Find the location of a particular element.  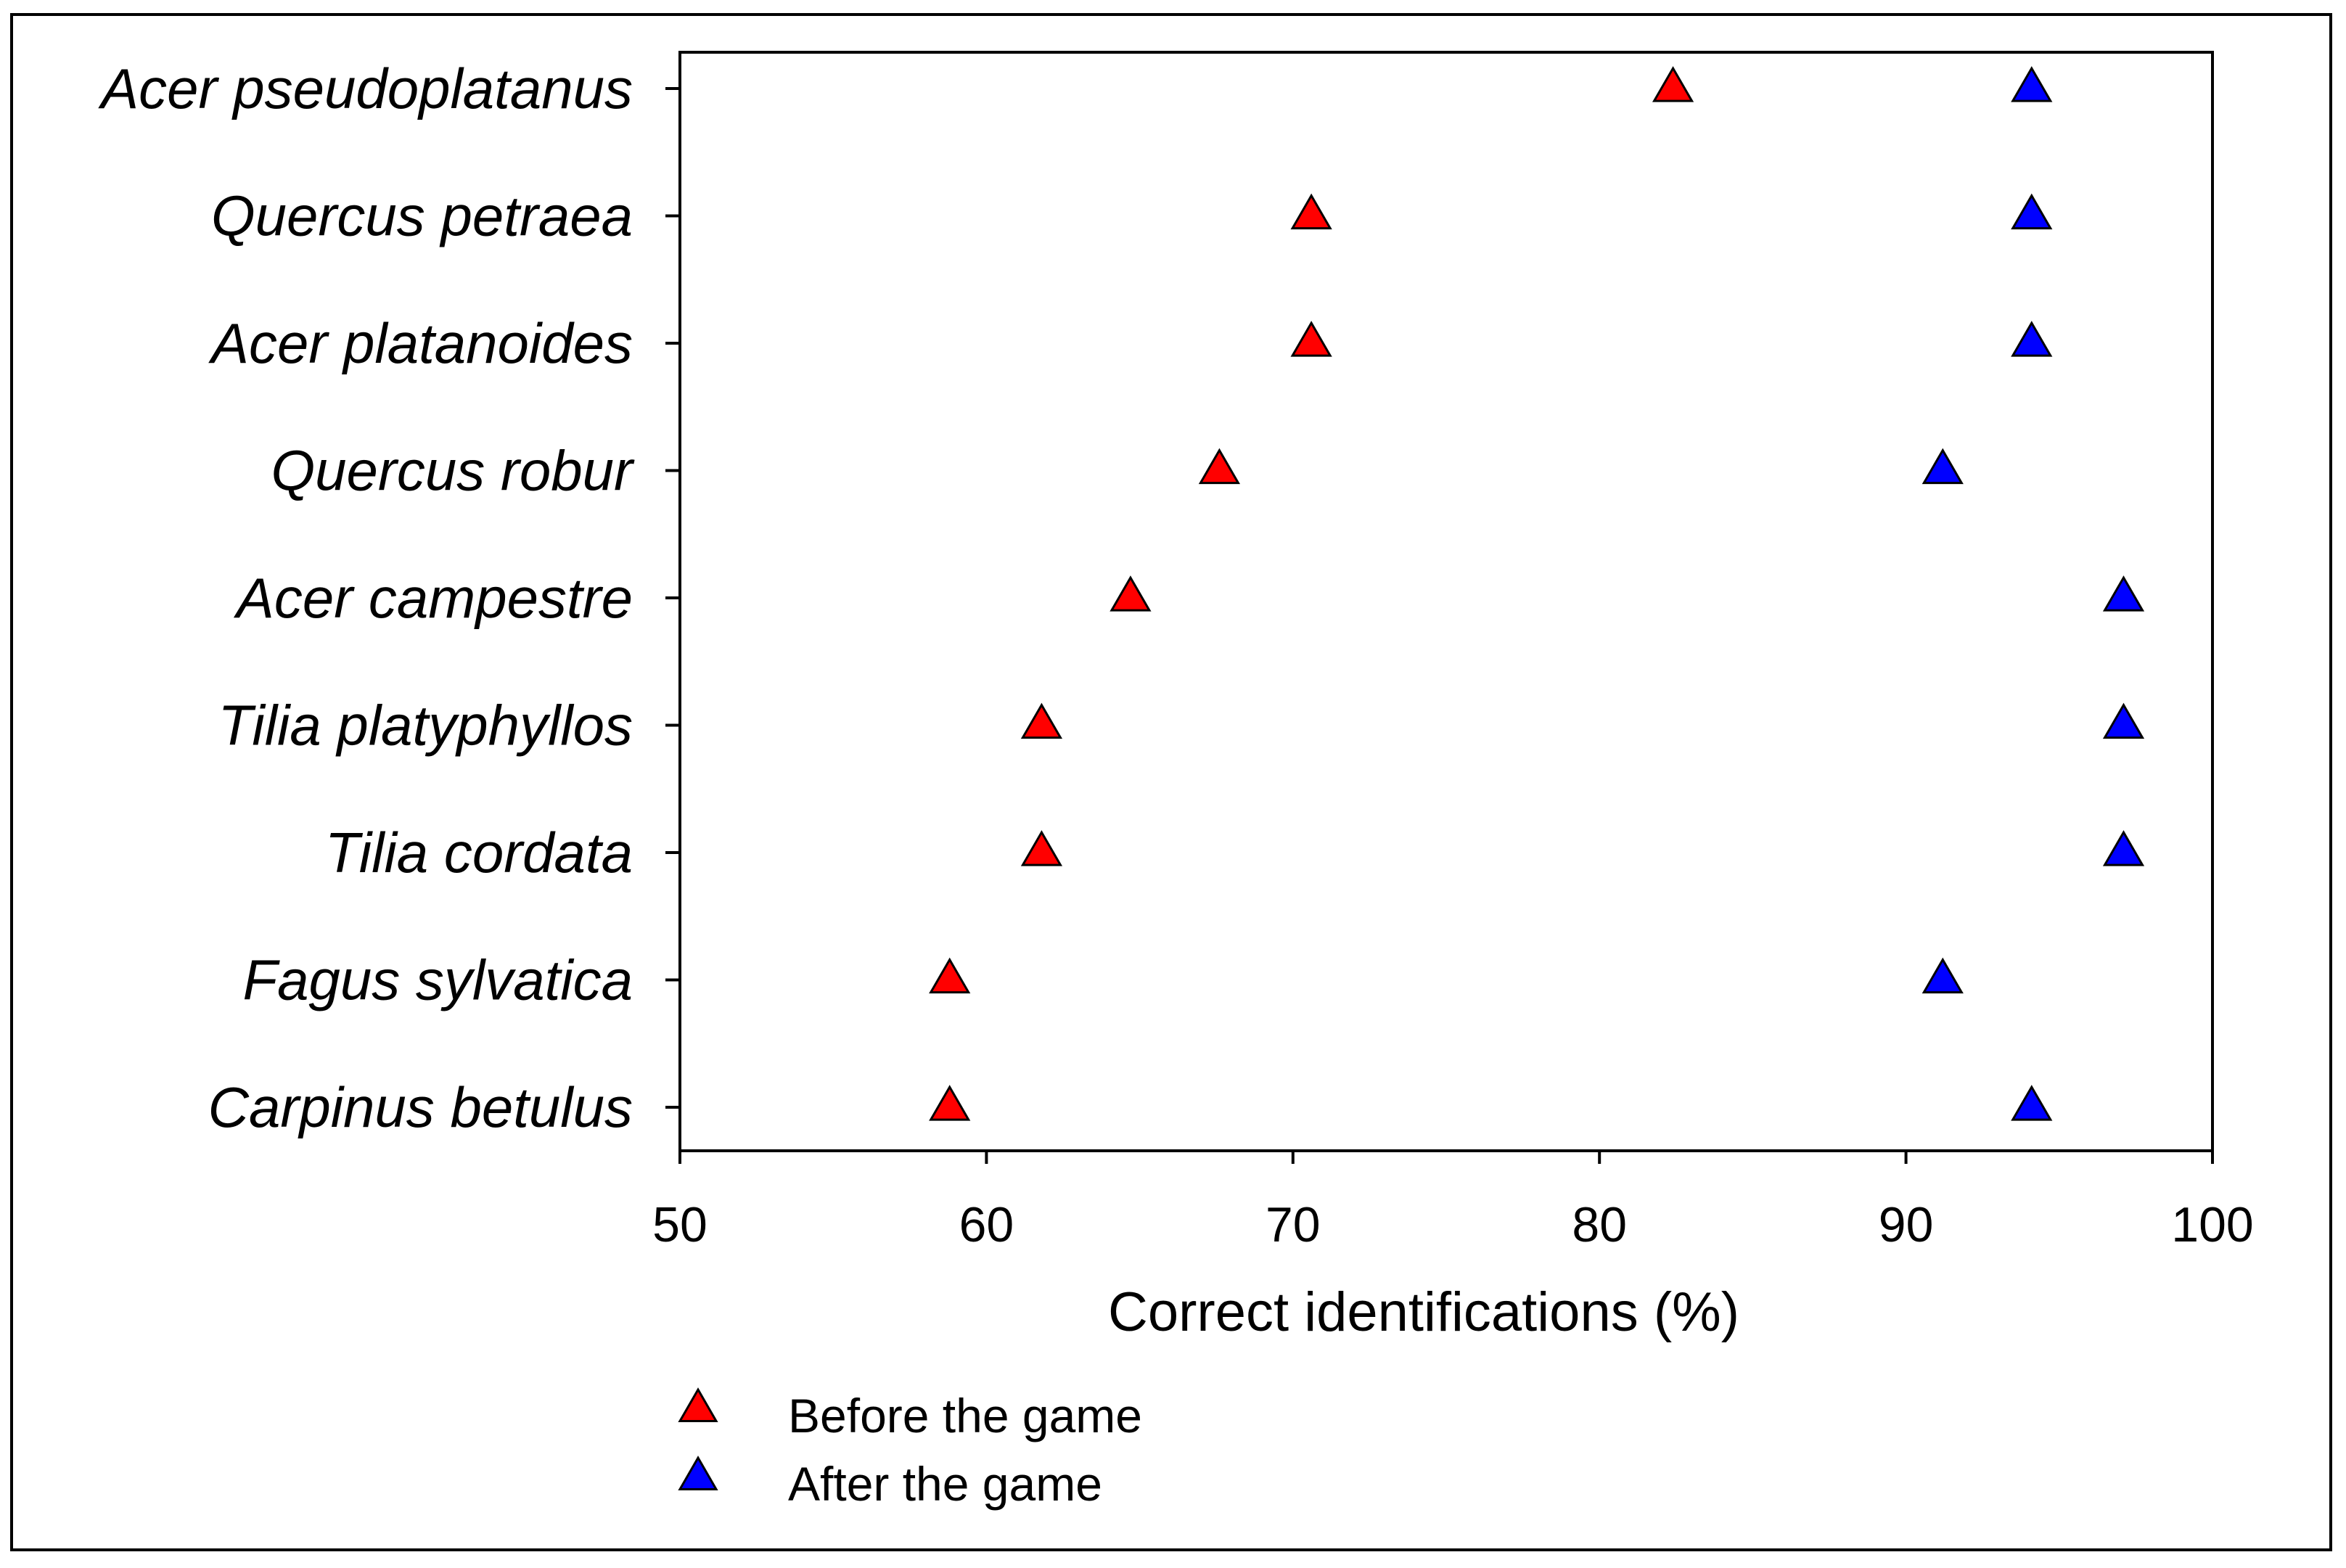

marker-after-the-game-acer-campestre is located at coordinates (2123, 593).